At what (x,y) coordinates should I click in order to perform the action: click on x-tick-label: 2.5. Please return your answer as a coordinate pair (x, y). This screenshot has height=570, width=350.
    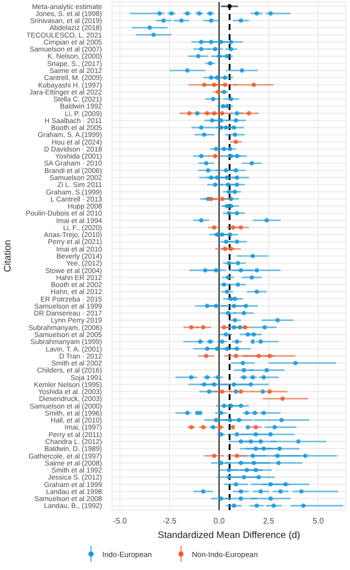
    Looking at the image, I should click on (269, 521).